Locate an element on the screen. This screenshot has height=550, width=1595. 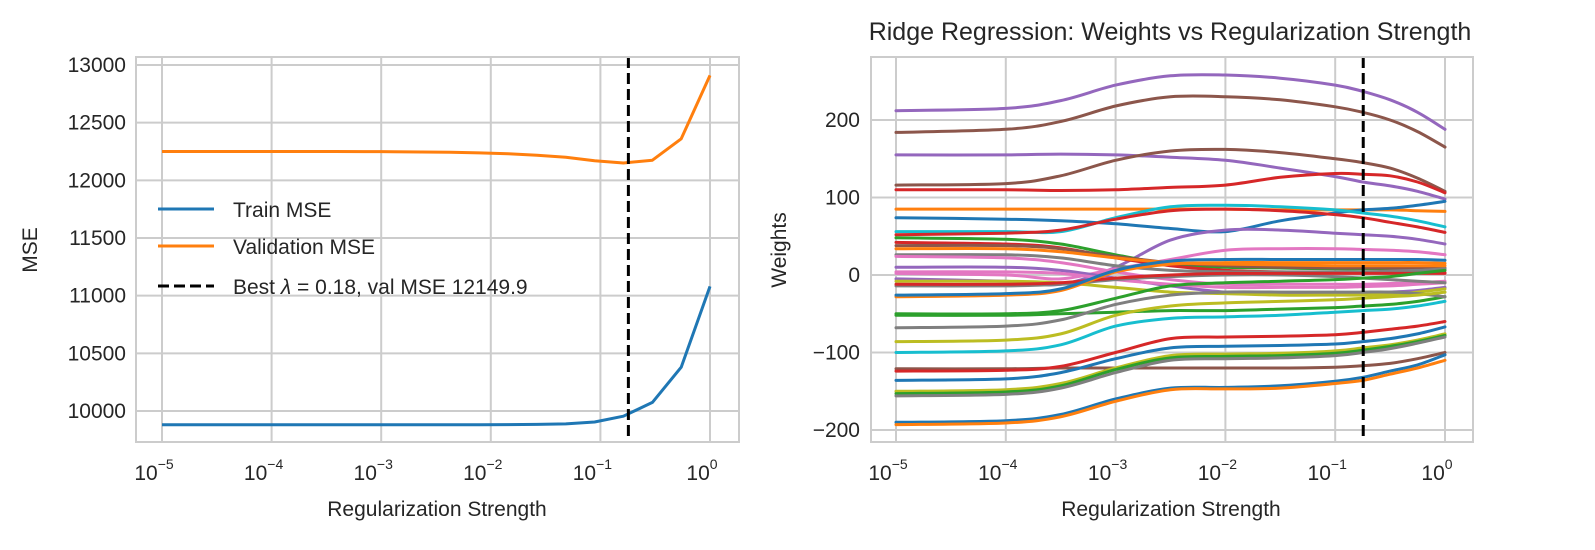
y-tick-label: 100 is located at coordinates (842, 198).